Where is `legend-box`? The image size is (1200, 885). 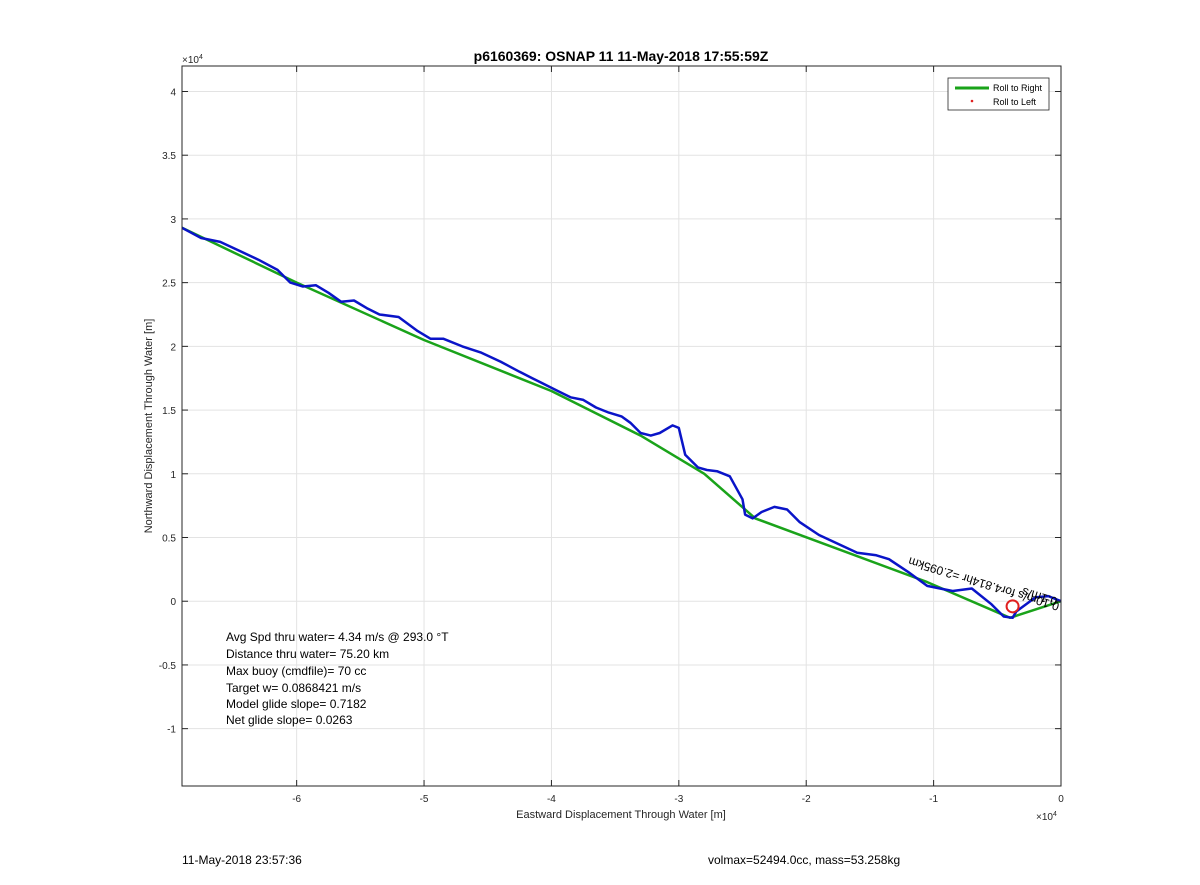
legend-box is located at coordinates (998, 94).